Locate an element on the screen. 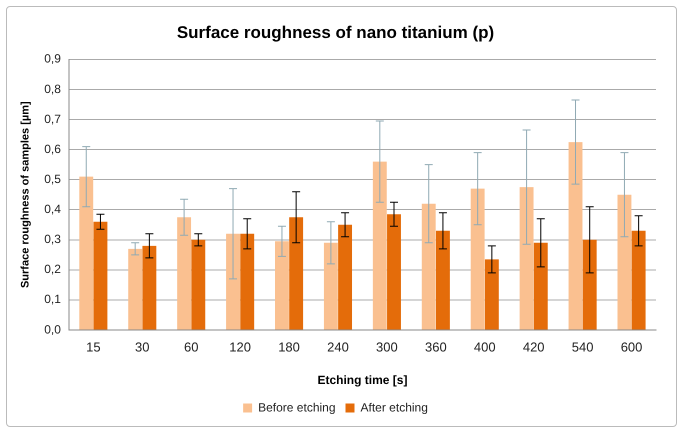 The image size is (683, 433). x-tick-label: 300 is located at coordinates (387, 346).